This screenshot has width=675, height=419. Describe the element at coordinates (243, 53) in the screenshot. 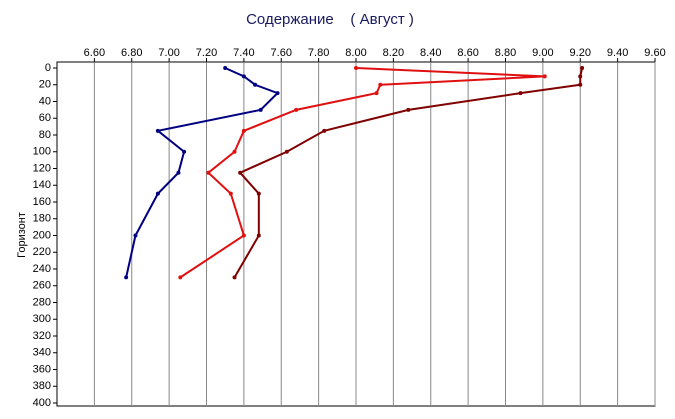

I see `x-tick-label: 7.40` at that location.